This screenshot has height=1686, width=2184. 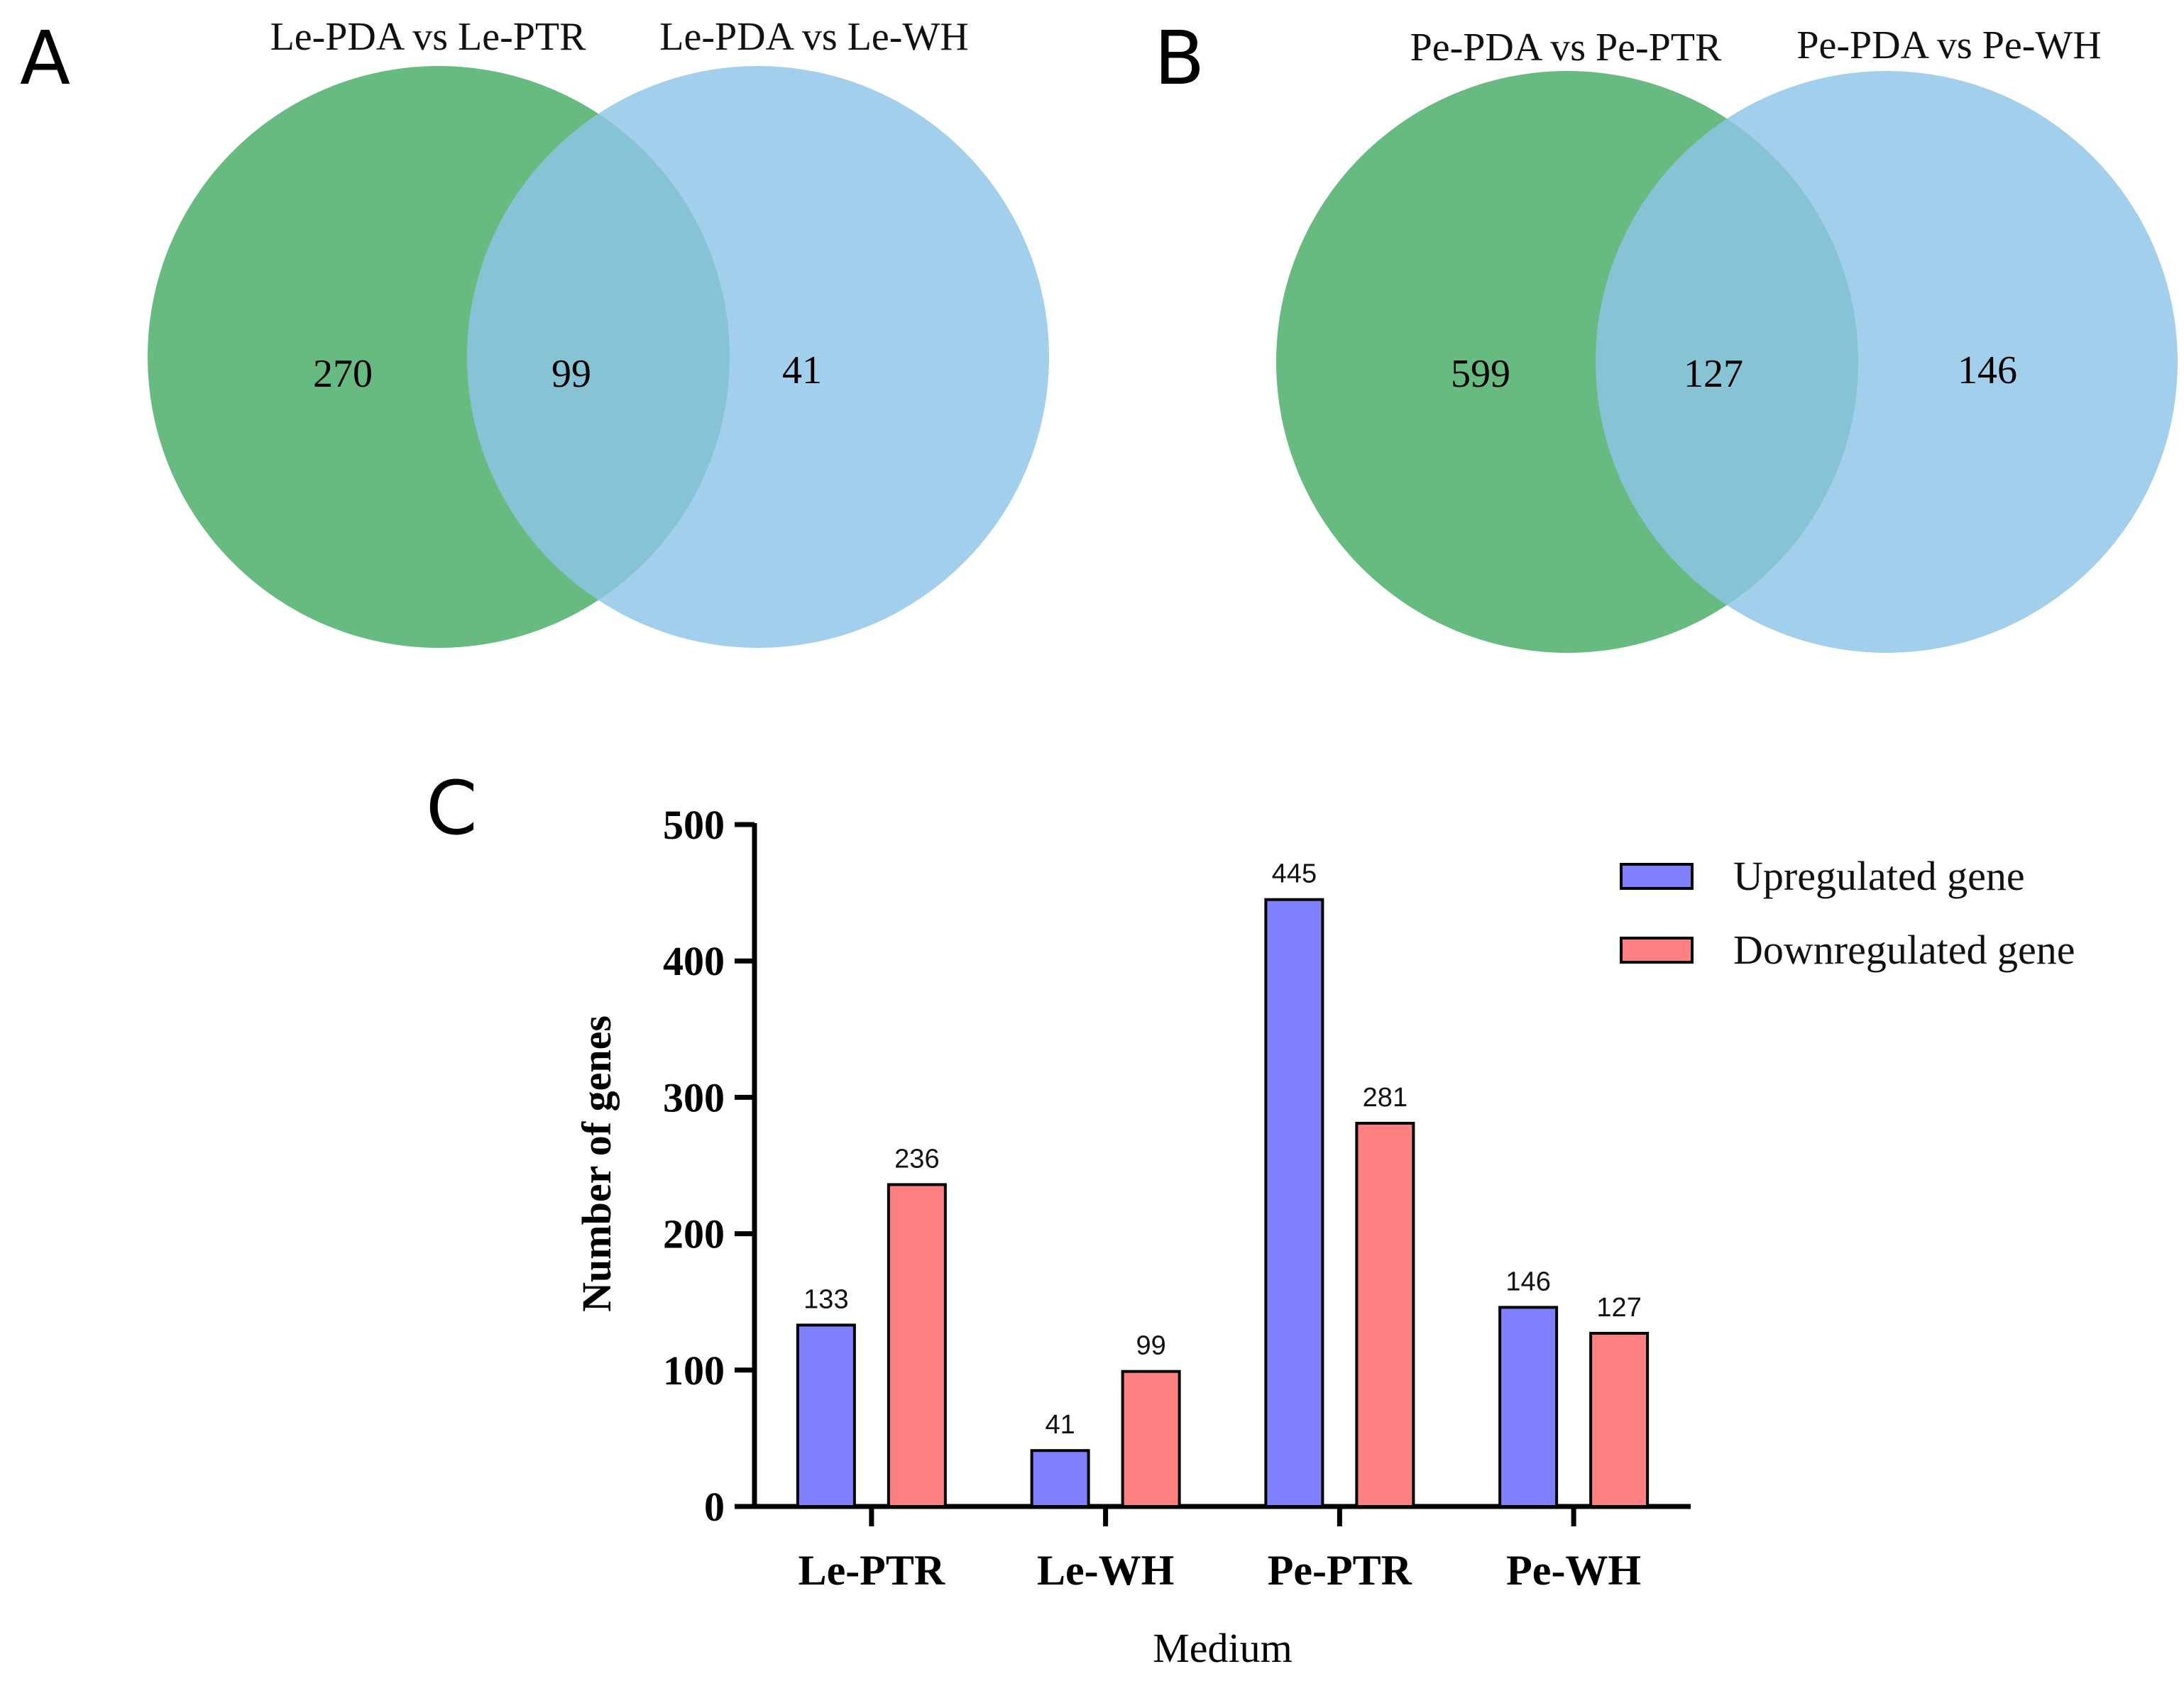 What do you see at coordinates (917, 1345) in the screenshot?
I see `bar-downregulated-Le-PTR` at bounding box center [917, 1345].